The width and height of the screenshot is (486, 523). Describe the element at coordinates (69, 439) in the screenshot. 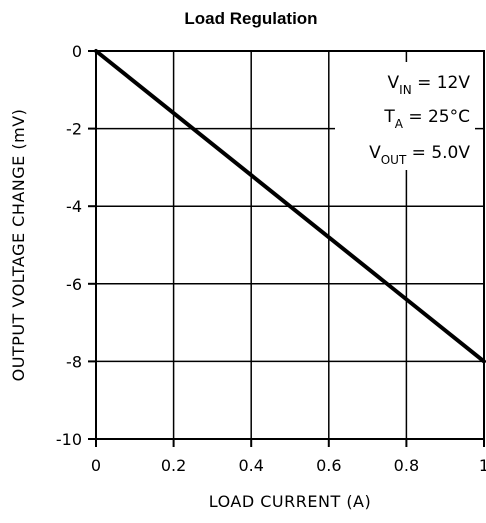

I see `y-tick-label: -10` at that location.